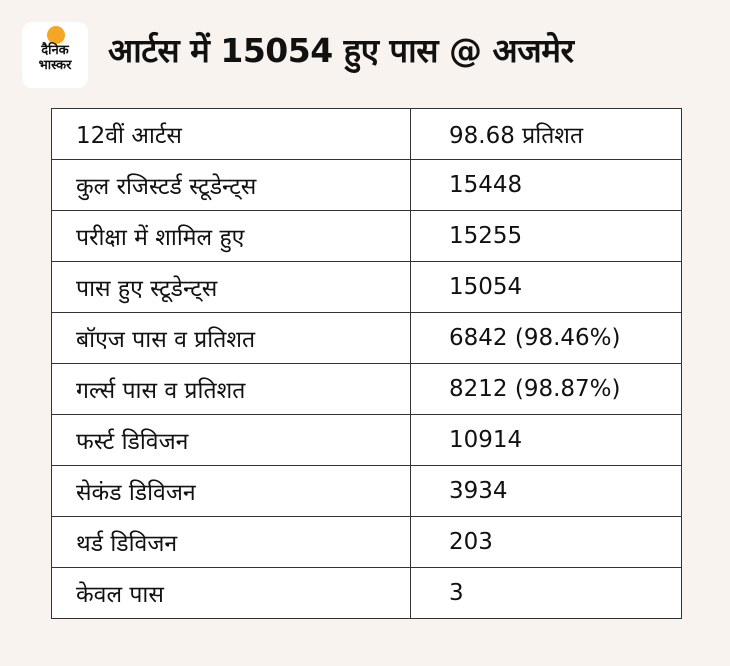  What do you see at coordinates (56, 35) in the screenshot?
I see `sun-icon` at bounding box center [56, 35].